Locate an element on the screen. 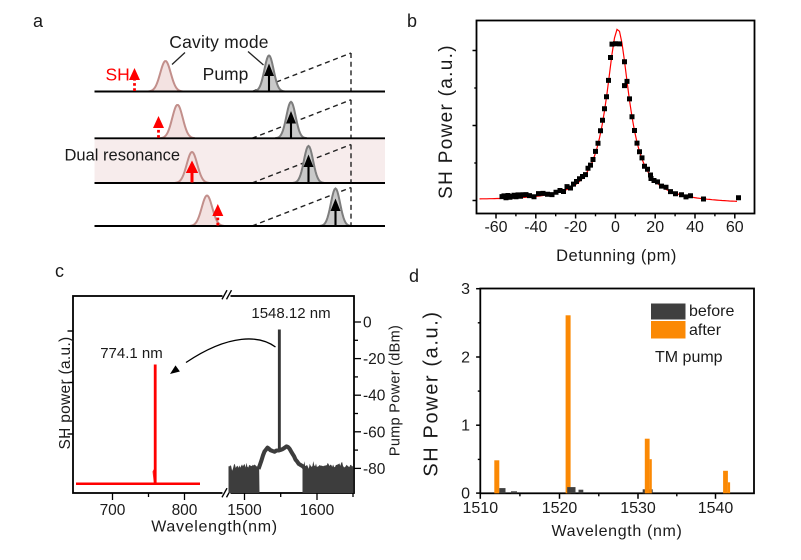 The width and height of the screenshot is (801, 560). svg-text: Detunning (pm) is located at coordinates (616, 256).